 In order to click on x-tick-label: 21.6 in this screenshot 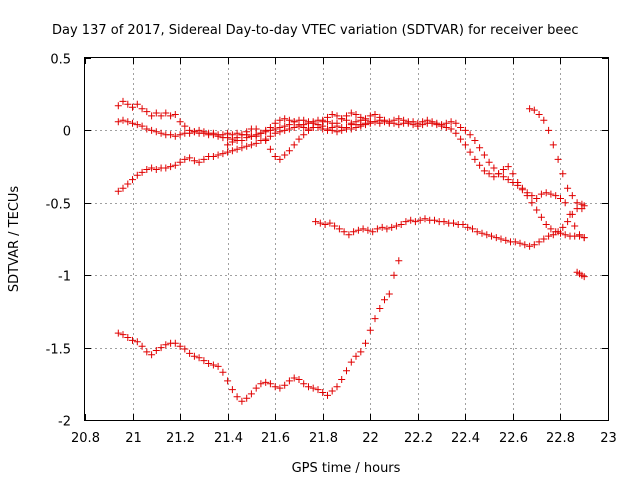, I will do `click(275, 438)`.